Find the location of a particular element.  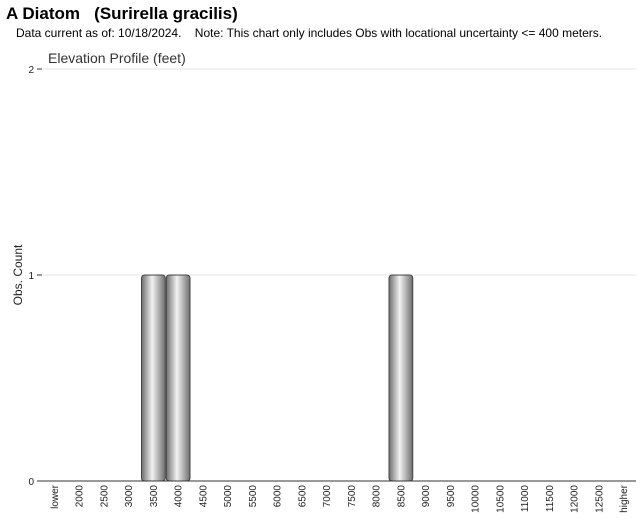

x-tick-label: 10500 is located at coordinates (500, 499).